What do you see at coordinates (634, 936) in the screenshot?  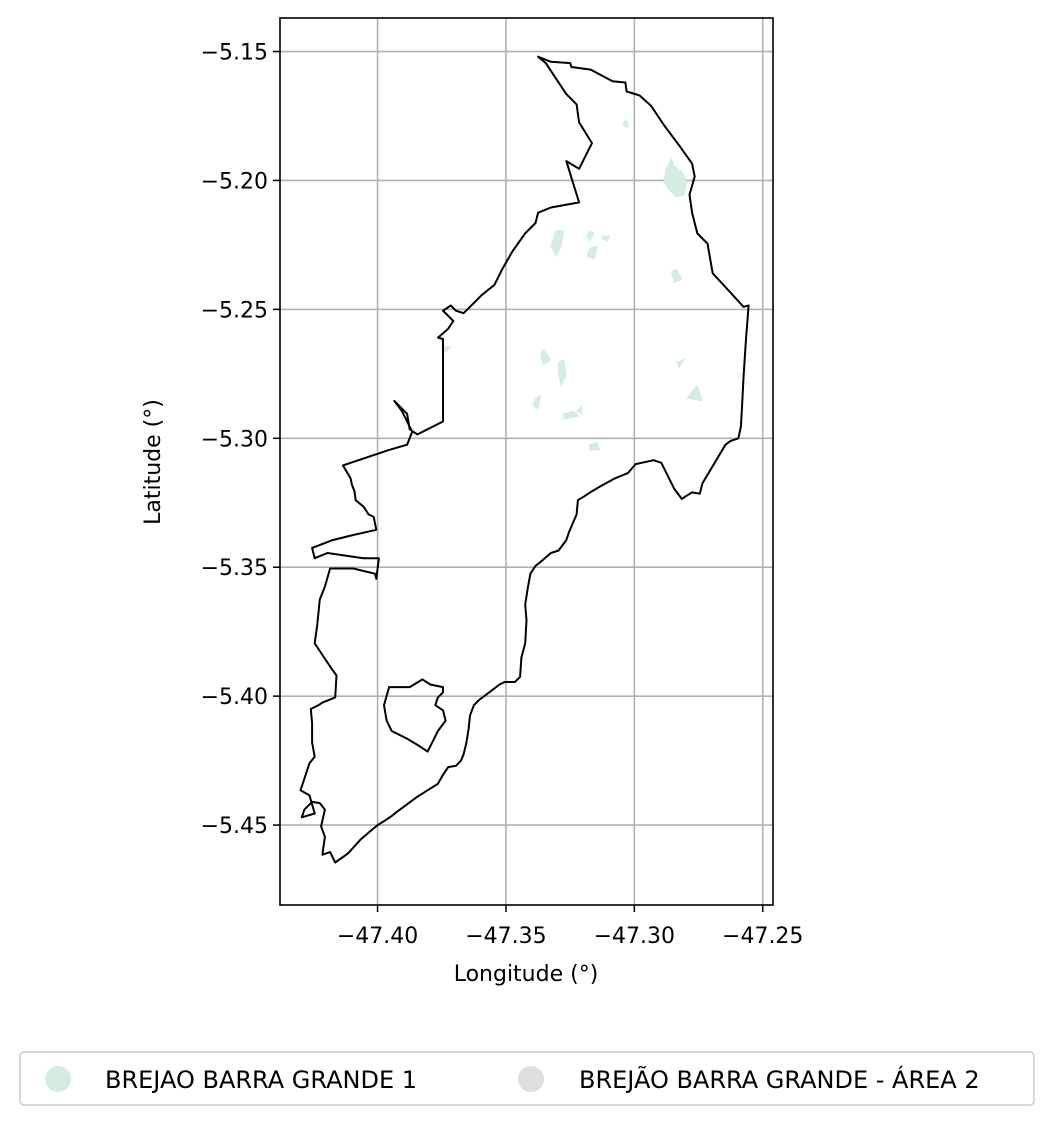 I see `x-tick-label-2: −47.30` at bounding box center [634, 936].